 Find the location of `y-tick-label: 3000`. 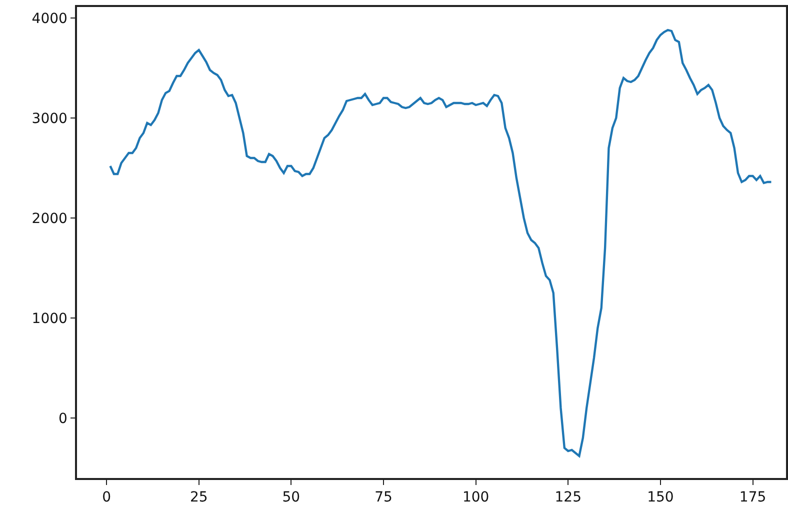

y-tick-label: 3000 is located at coordinates (50, 118).